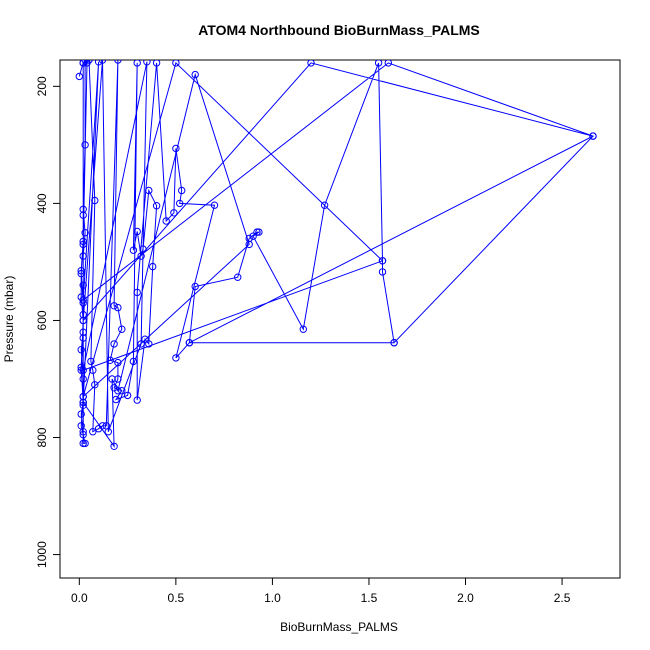 This screenshot has width=650, height=650. What do you see at coordinates (339, 627) in the screenshot?
I see `x-axis-label: BioBurnMass_PALMS` at bounding box center [339, 627].